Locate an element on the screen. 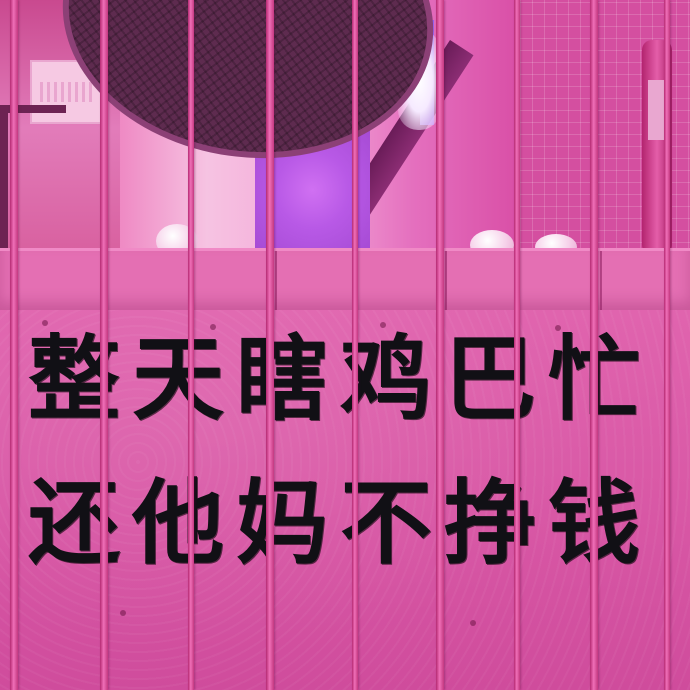  fire-extinguisher-label is located at coordinates (657, 110).